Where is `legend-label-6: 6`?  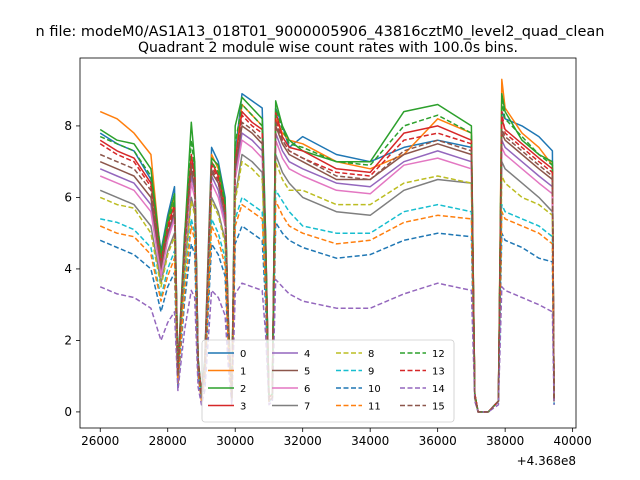
legend-label-6: 6 is located at coordinates (307, 389).